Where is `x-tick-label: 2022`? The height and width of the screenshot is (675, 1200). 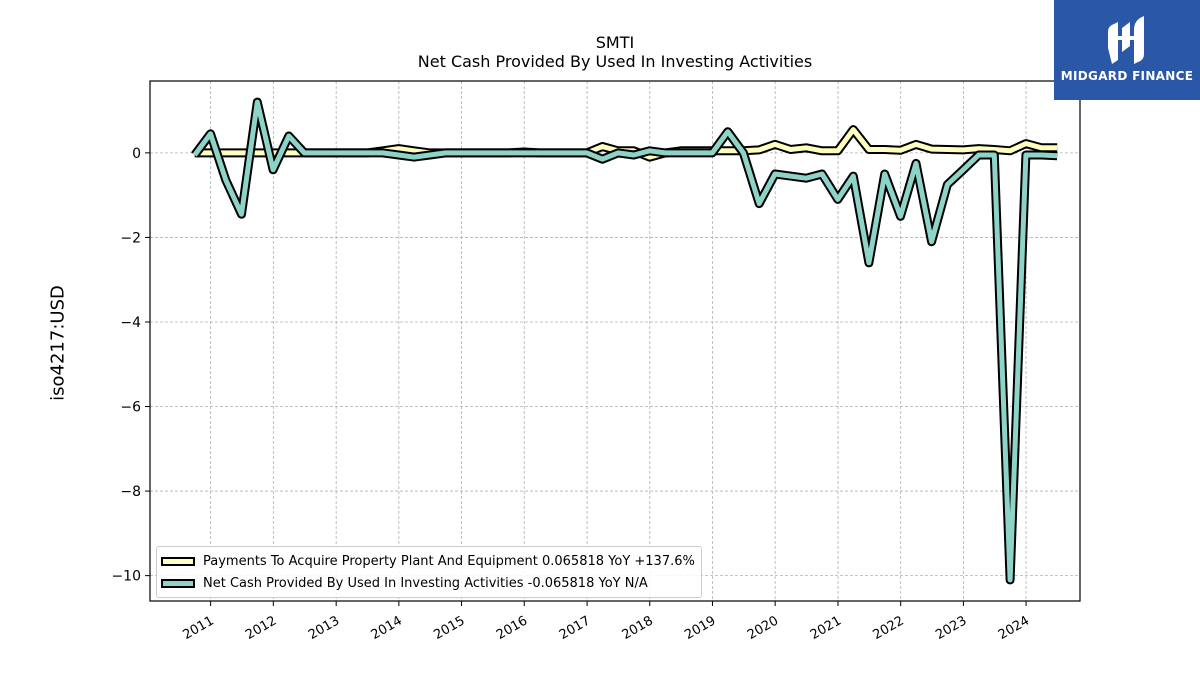 x-tick-label: 2022 is located at coordinates (889, 628).